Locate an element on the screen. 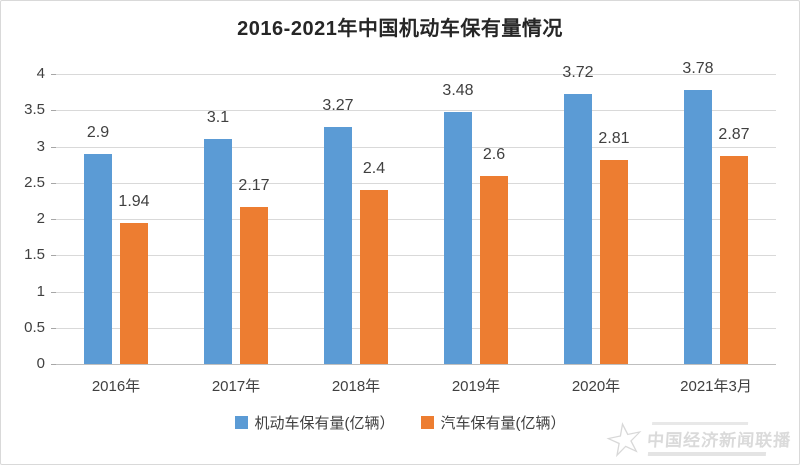 The height and width of the screenshot is (465, 800). bar-series-2: 1.94 is located at coordinates (134, 278).